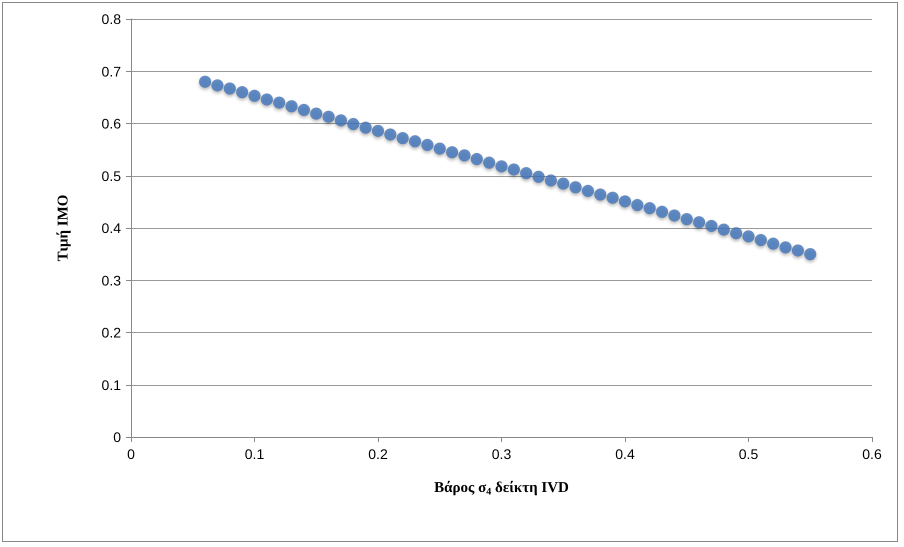  What do you see at coordinates (378, 454) in the screenshot?
I see `x-tick-label: 0.2` at bounding box center [378, 454].